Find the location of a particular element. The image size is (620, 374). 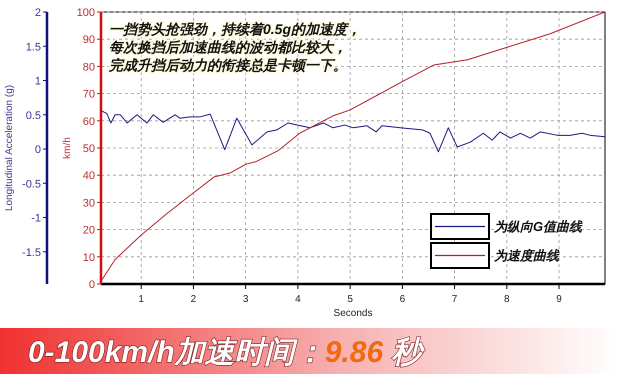

y2-tick-label: 0 is located at coordinates (37, 150).